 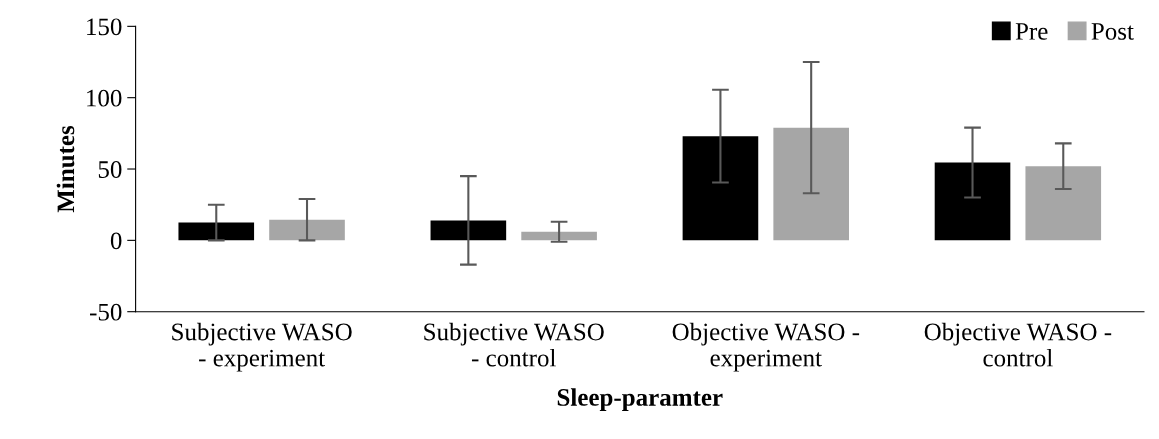 I want to click on y-tick-label: 50, so click(x=110, y=169).